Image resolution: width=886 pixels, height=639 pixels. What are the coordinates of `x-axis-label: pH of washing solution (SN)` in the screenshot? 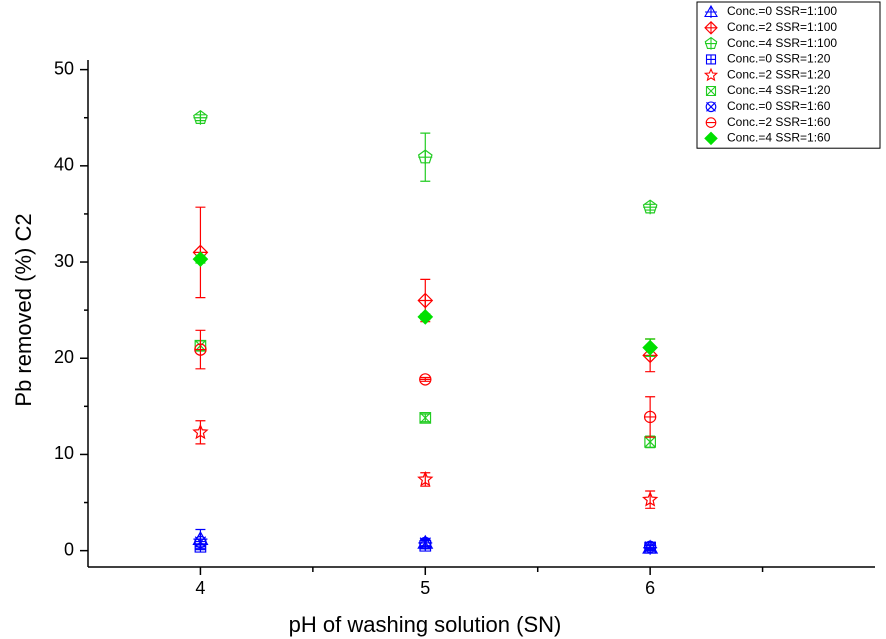 It's located at (425, 624).